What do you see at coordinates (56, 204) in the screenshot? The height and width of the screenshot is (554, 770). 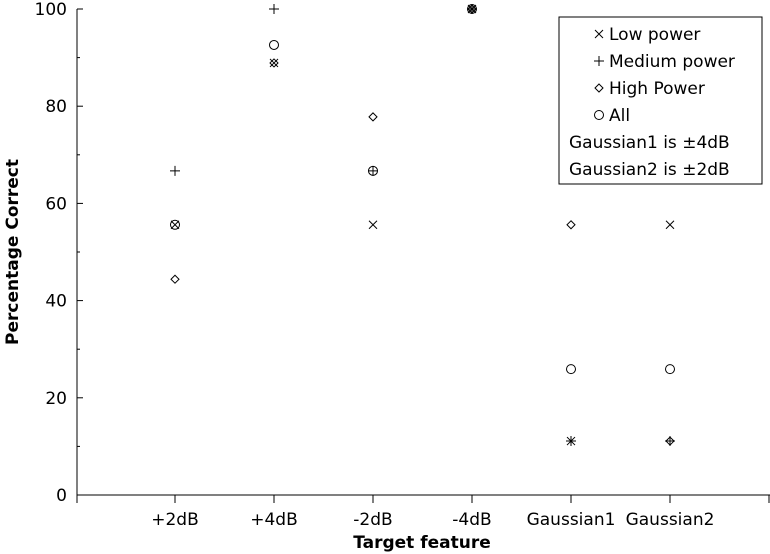 I see `y-tick-label: 60` at bounding box center [56, 204].